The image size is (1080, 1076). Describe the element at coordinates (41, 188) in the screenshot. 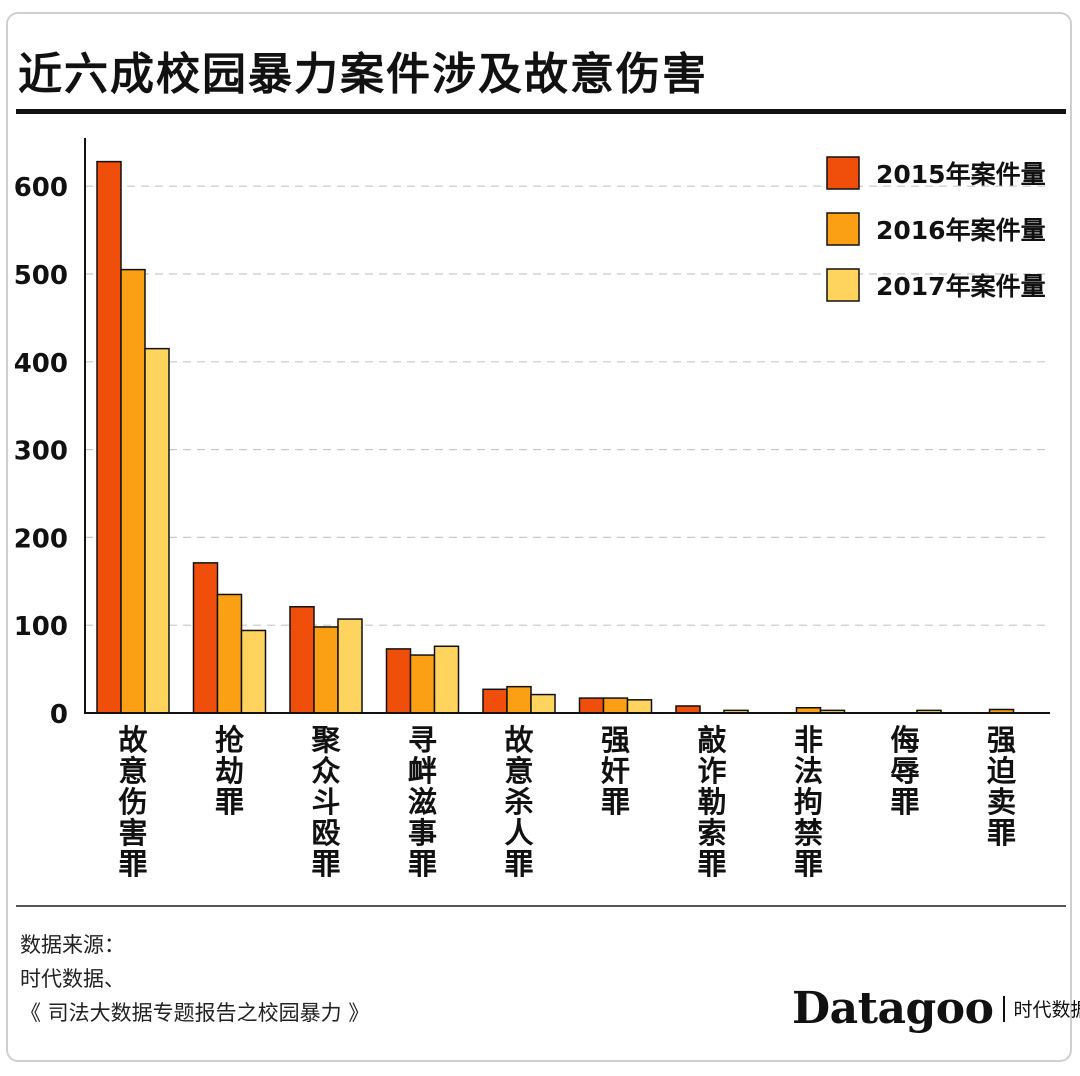

I see `y-tick-label: 600` at that location.